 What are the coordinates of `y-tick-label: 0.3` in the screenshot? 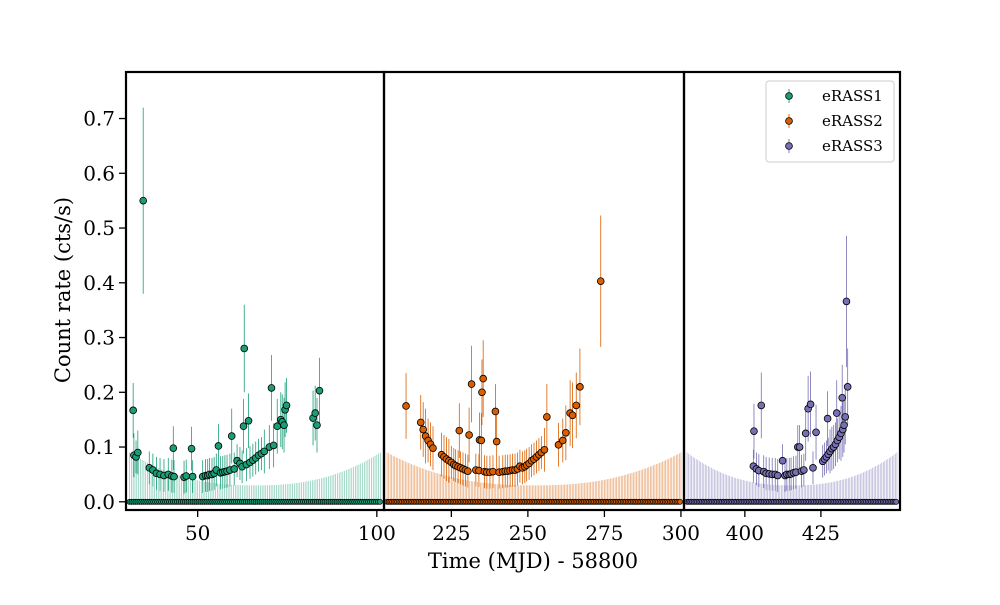 It's located at (99, 338).